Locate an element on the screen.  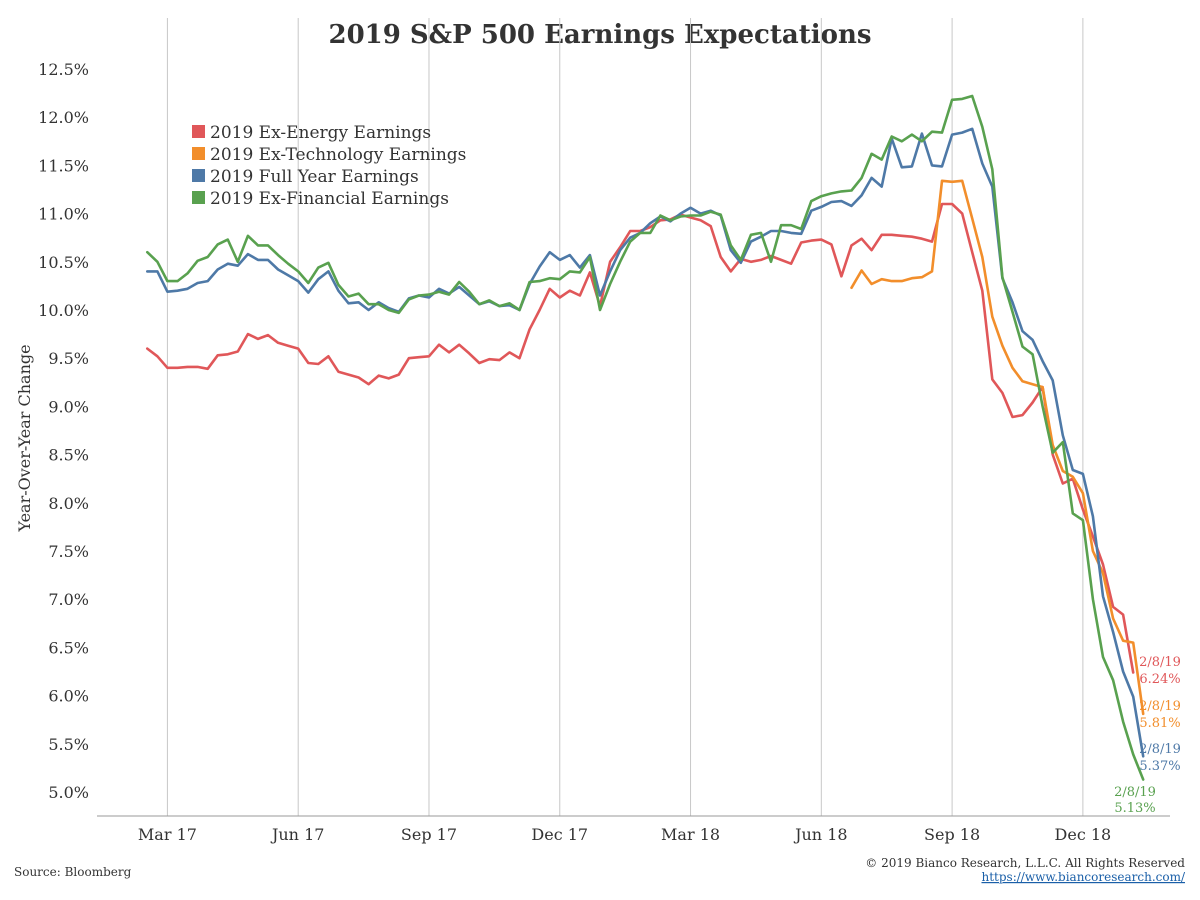
y-tick-label: 12.0% is located at coordinates (63, 117).